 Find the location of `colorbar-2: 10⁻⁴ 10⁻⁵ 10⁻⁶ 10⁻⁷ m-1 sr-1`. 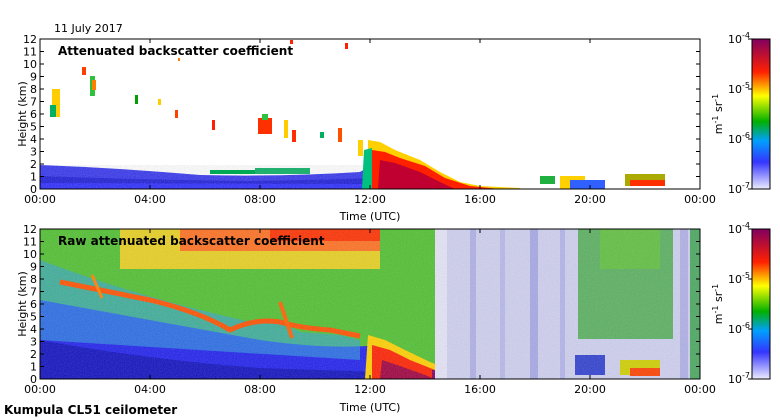

colorbar-2: 10⁻⁴ 10⁻⁵ 10⁻⁶ 10⁻⁷ m-1 sr-1 is located at coordinates (741, 303).